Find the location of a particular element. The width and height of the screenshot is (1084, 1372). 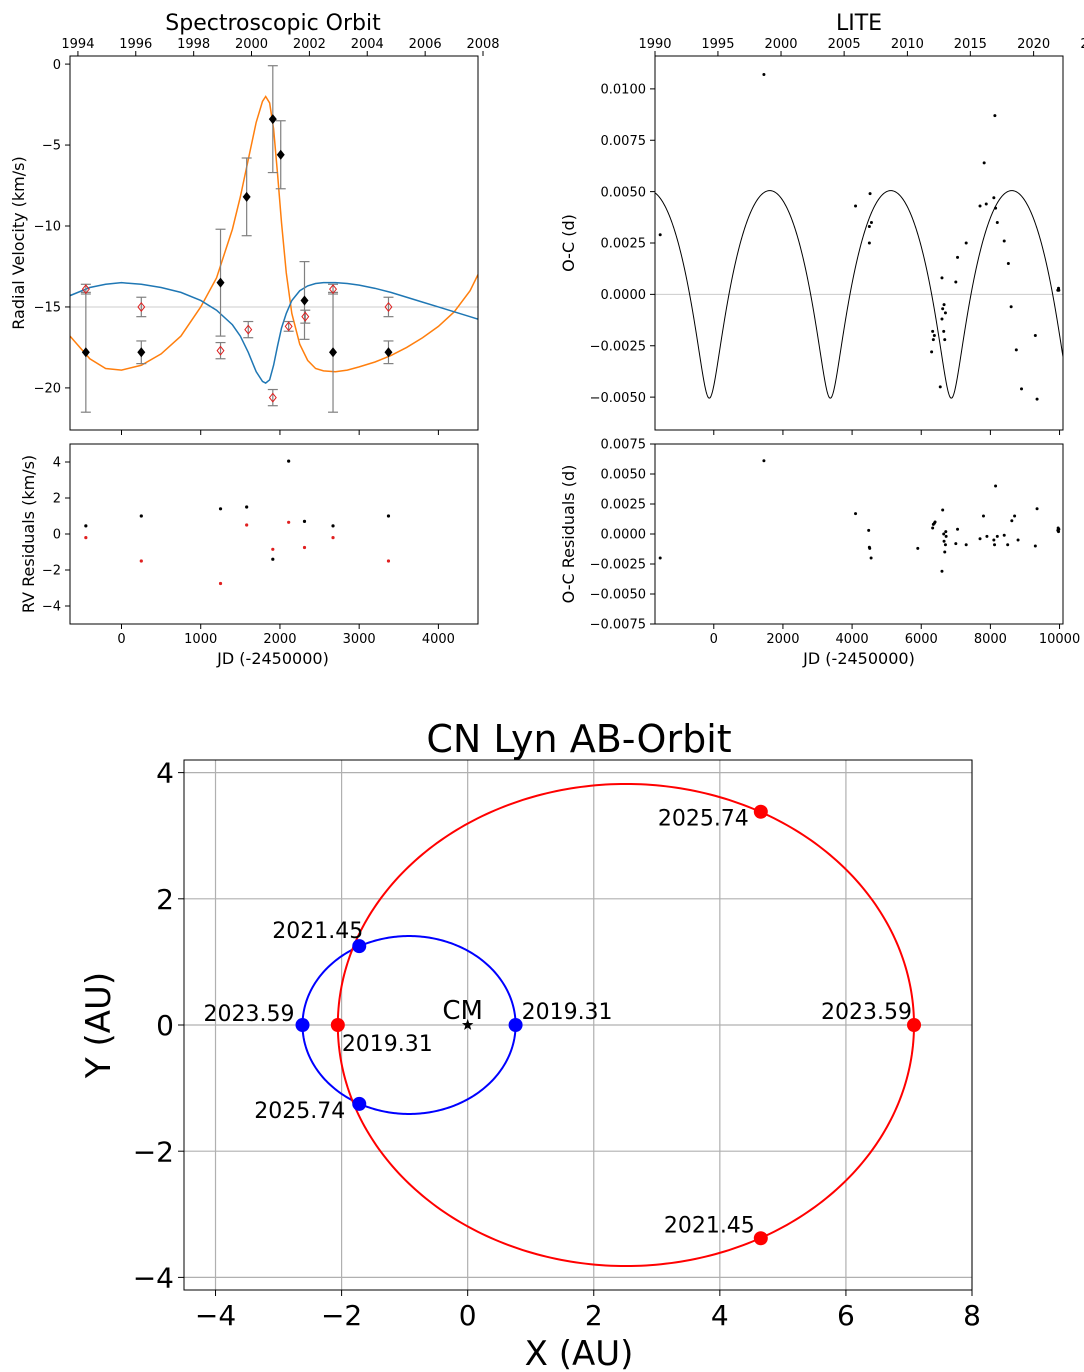

top-x-tick-label: 2000 is located at coordinates (780, 44).